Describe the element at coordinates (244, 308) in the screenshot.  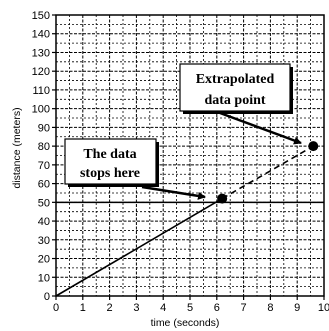
I see `x-tick-label: 7` at that location.